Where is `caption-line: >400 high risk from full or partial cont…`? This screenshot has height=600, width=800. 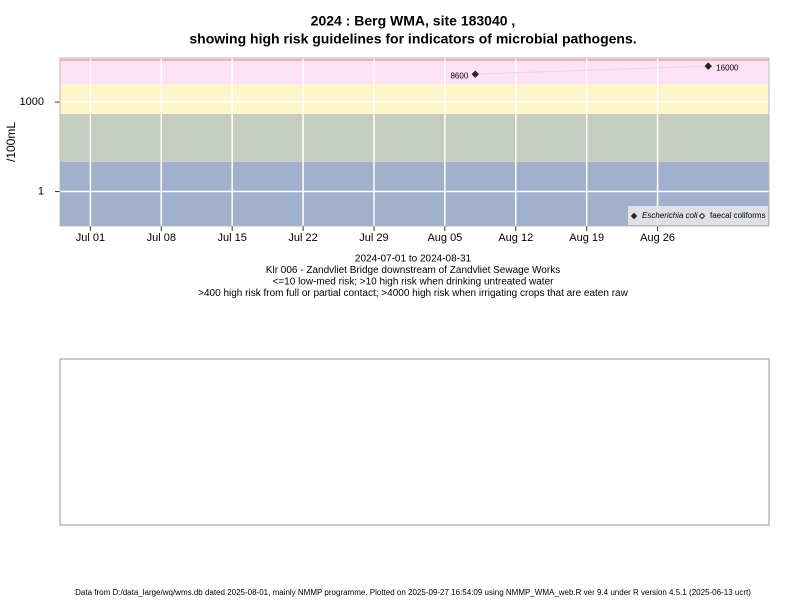 caption-line: >400 high risk from full or partial cont… is located at coordinates (413, 293).